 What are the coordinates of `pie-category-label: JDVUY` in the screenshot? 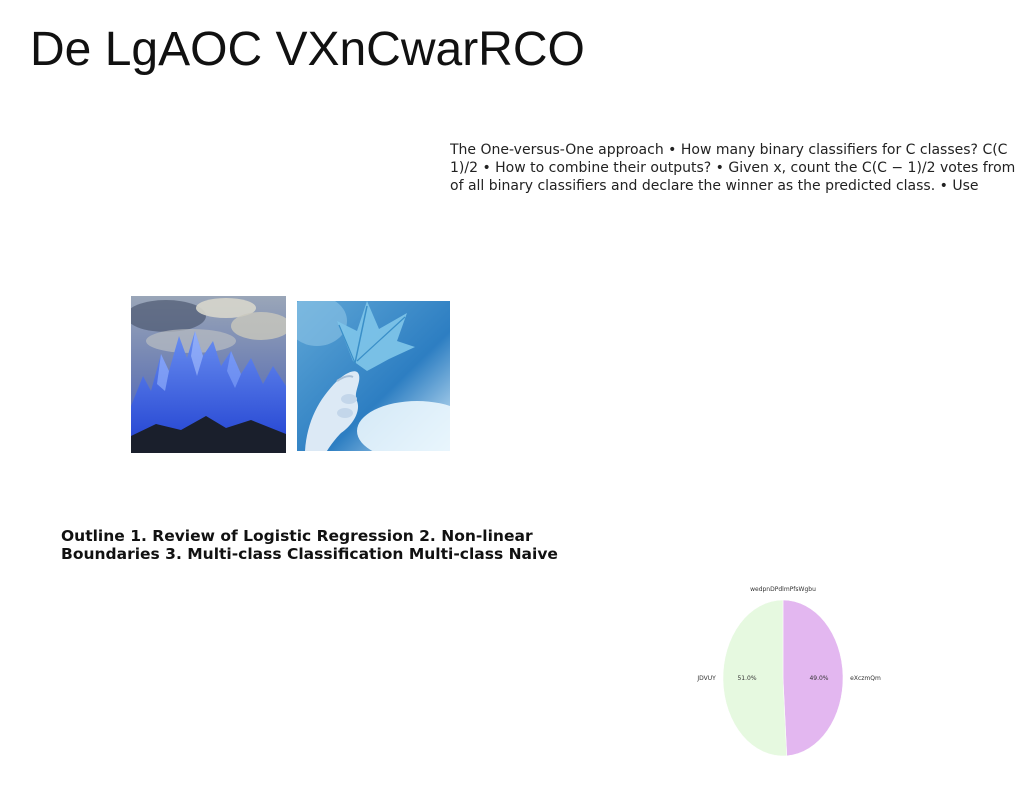 It's located at (706, 678).